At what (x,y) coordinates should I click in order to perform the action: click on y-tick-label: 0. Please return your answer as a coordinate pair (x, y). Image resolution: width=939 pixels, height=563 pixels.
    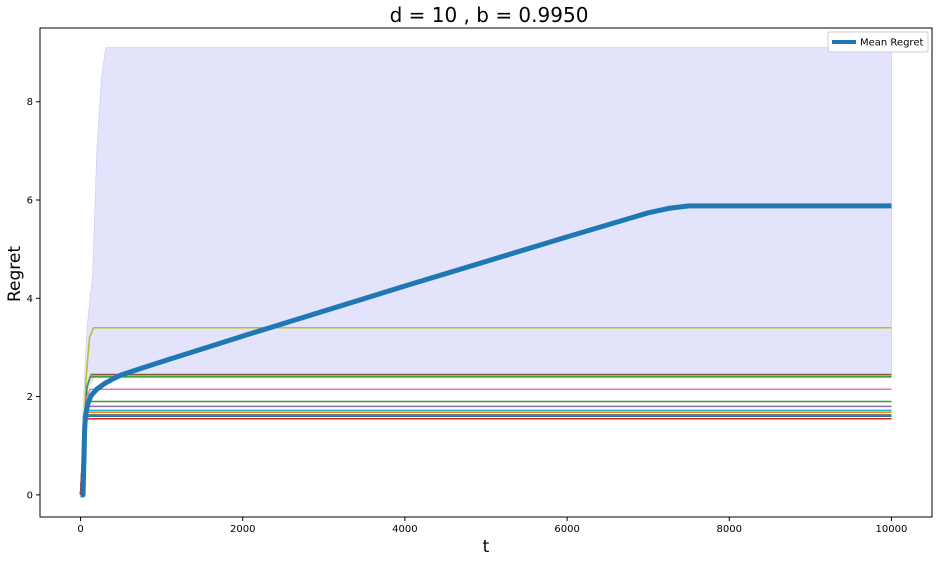
    Looking at the image, I should click on (30, 495).